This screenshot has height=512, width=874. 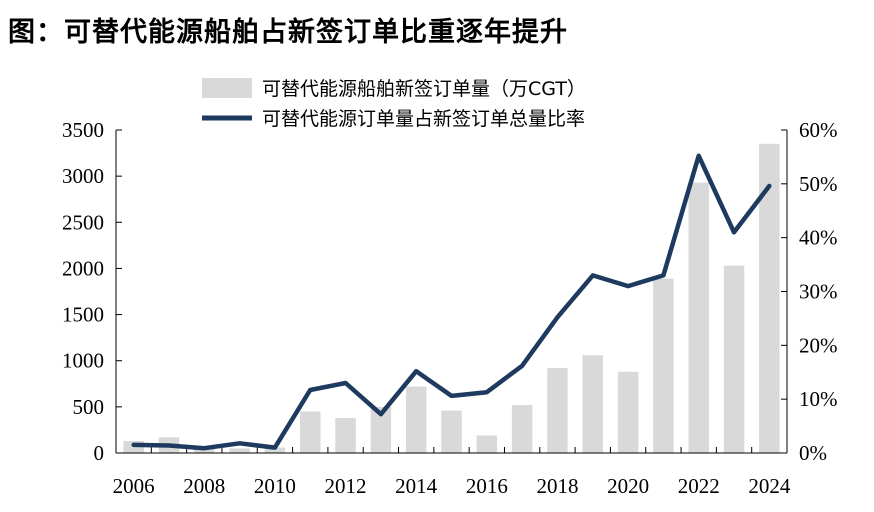 I want to click on bar-2013, so click(x=381, y=429).